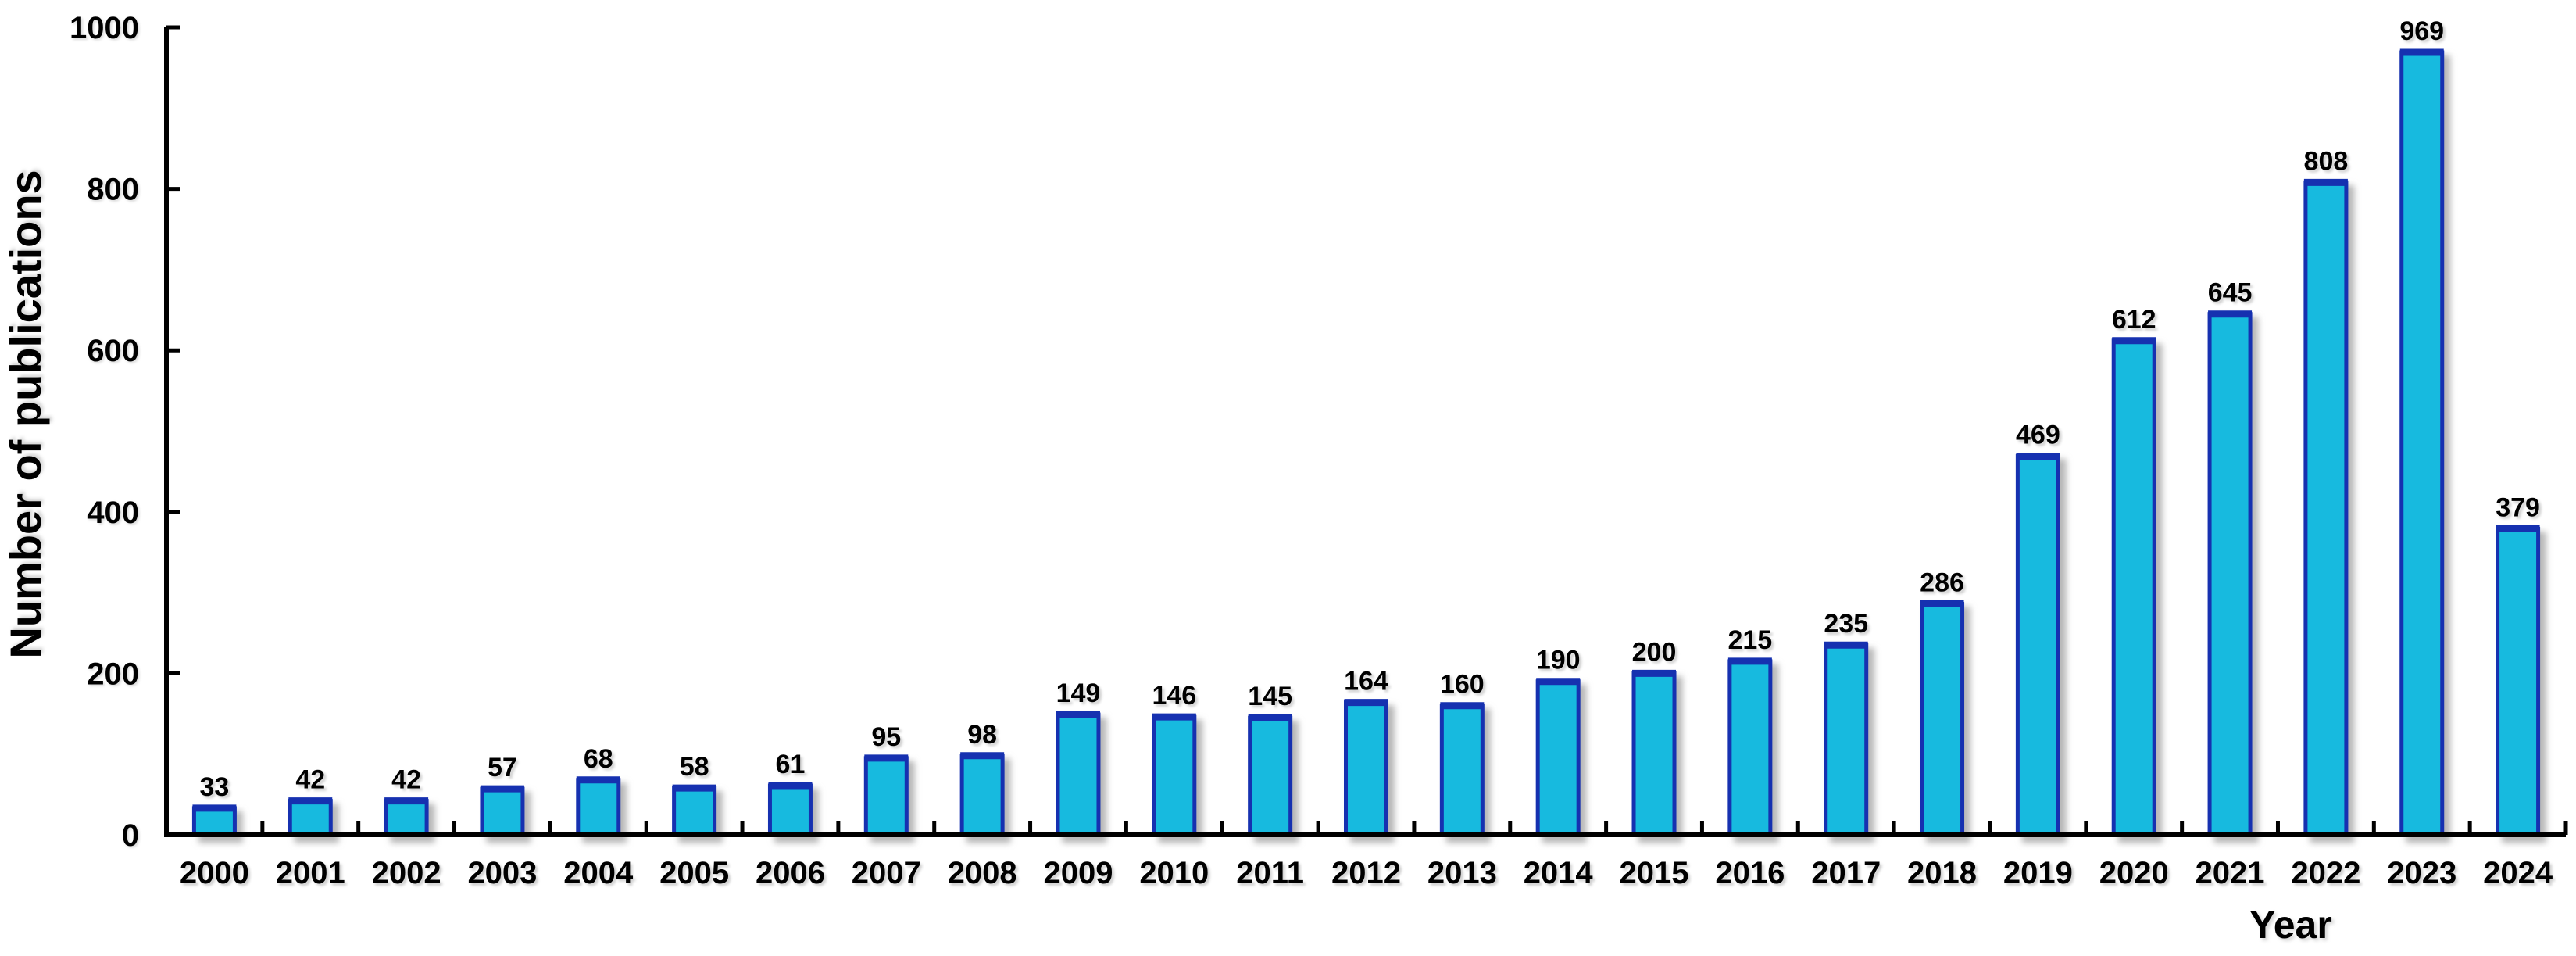 The image size is (2576, 956). What do you see at coordinates (694, 873) in the screenshot?
I see `x-tick-label-2005: 2005` at bounding box center [694, 873].